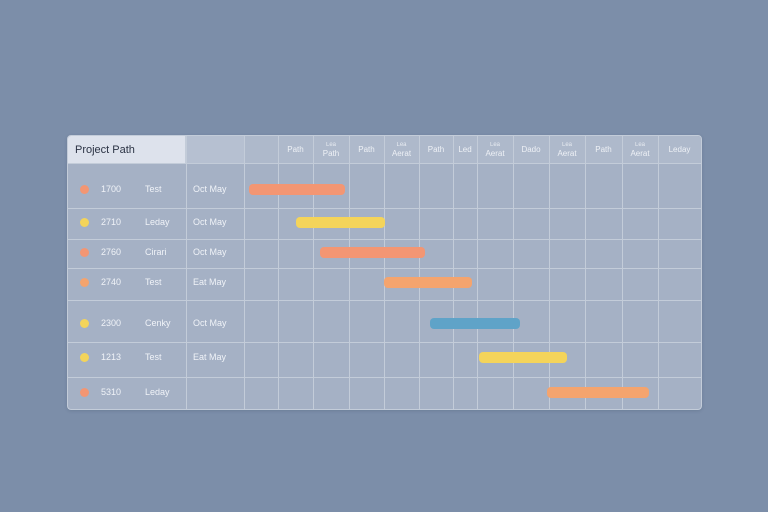 This screenshot has height=512, width=768. I want to click on task-time: 2300, so click(111, 323).